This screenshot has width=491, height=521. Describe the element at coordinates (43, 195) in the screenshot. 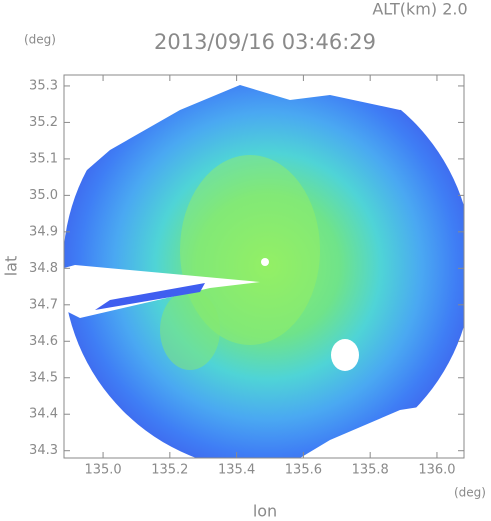

I see `y-tick-label: 35.0` at that location.